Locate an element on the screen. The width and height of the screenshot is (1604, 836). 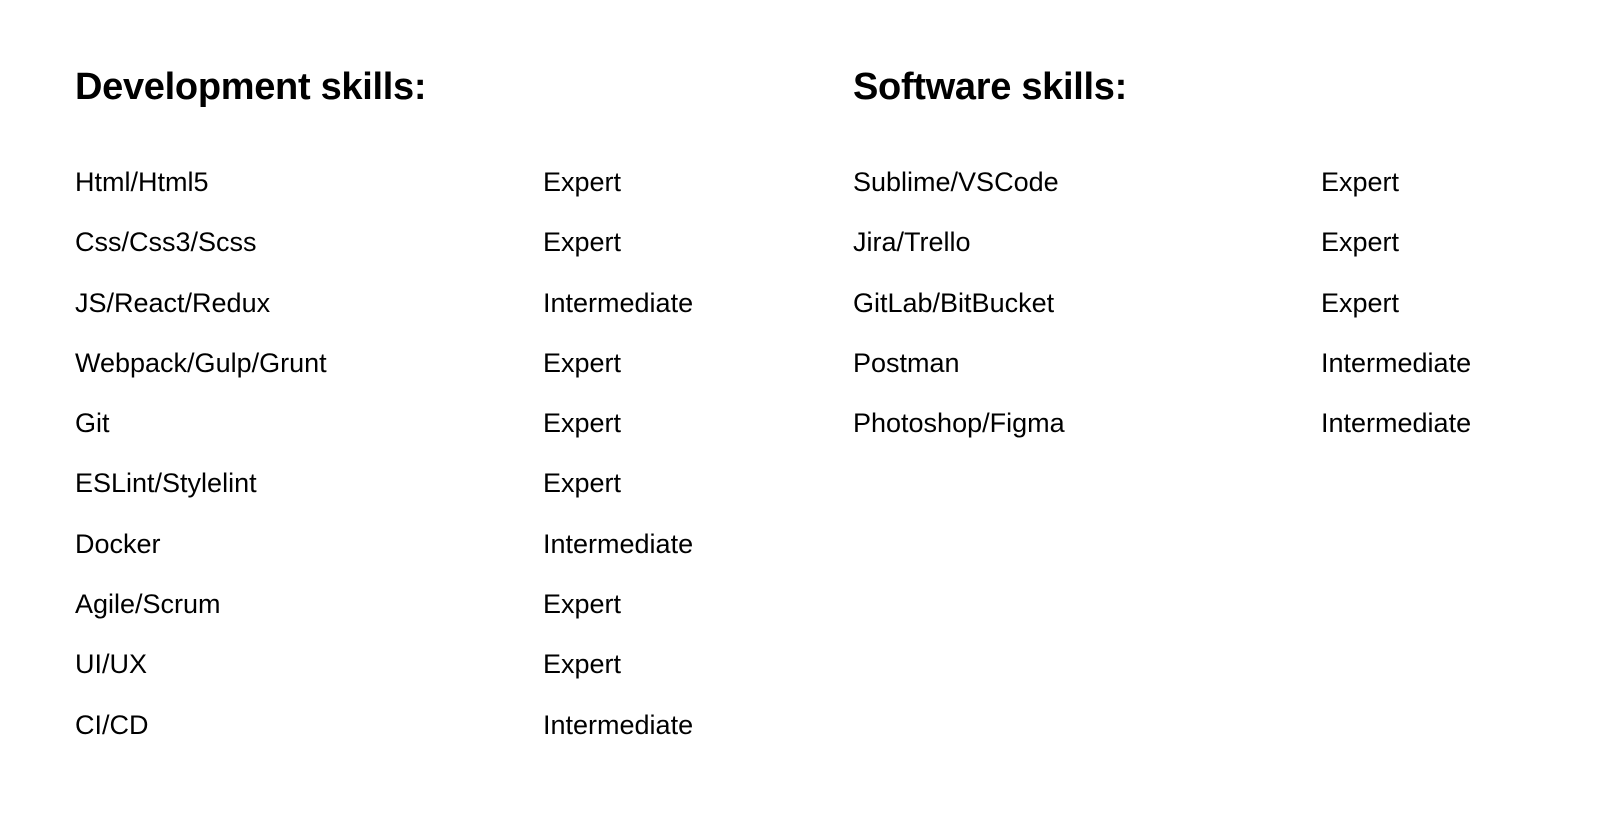
skill-row: CI/CD Intermediate is located at coordinates (445, 739).